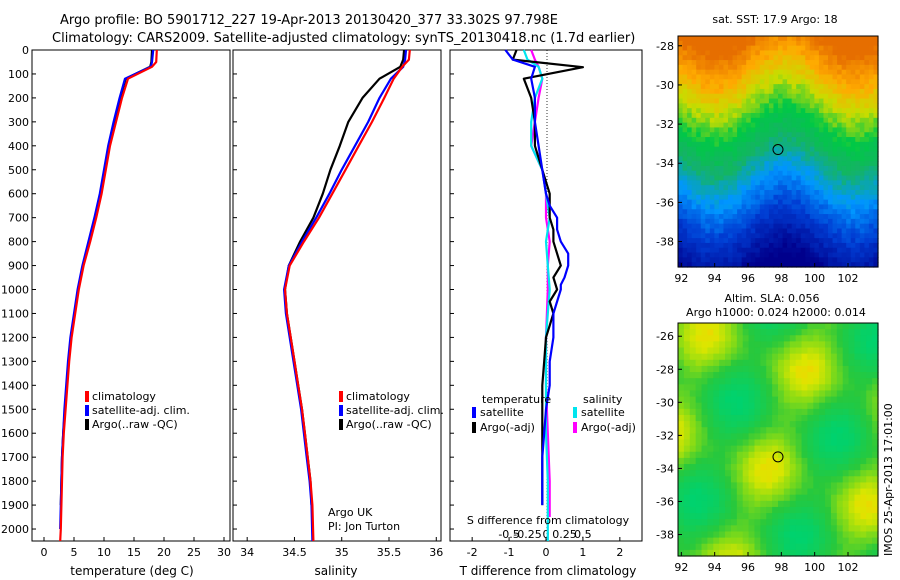 The image size is (900, 580). What do you see at coordinates (18, 74) in the screenshot?
I see `y-tick-label: 100` at bounding box center [18, 74].